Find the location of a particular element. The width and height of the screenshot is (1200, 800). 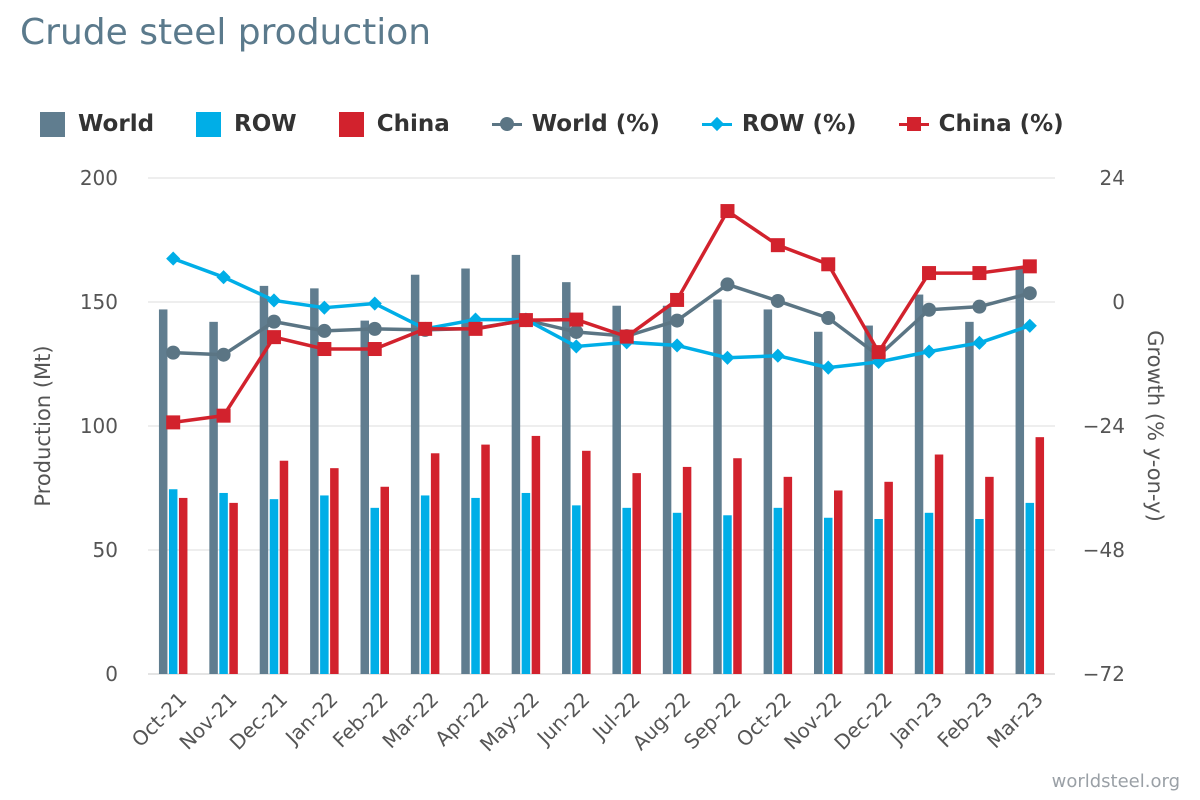

legend-item-world: World (%) is located at coordinates (575, 124).